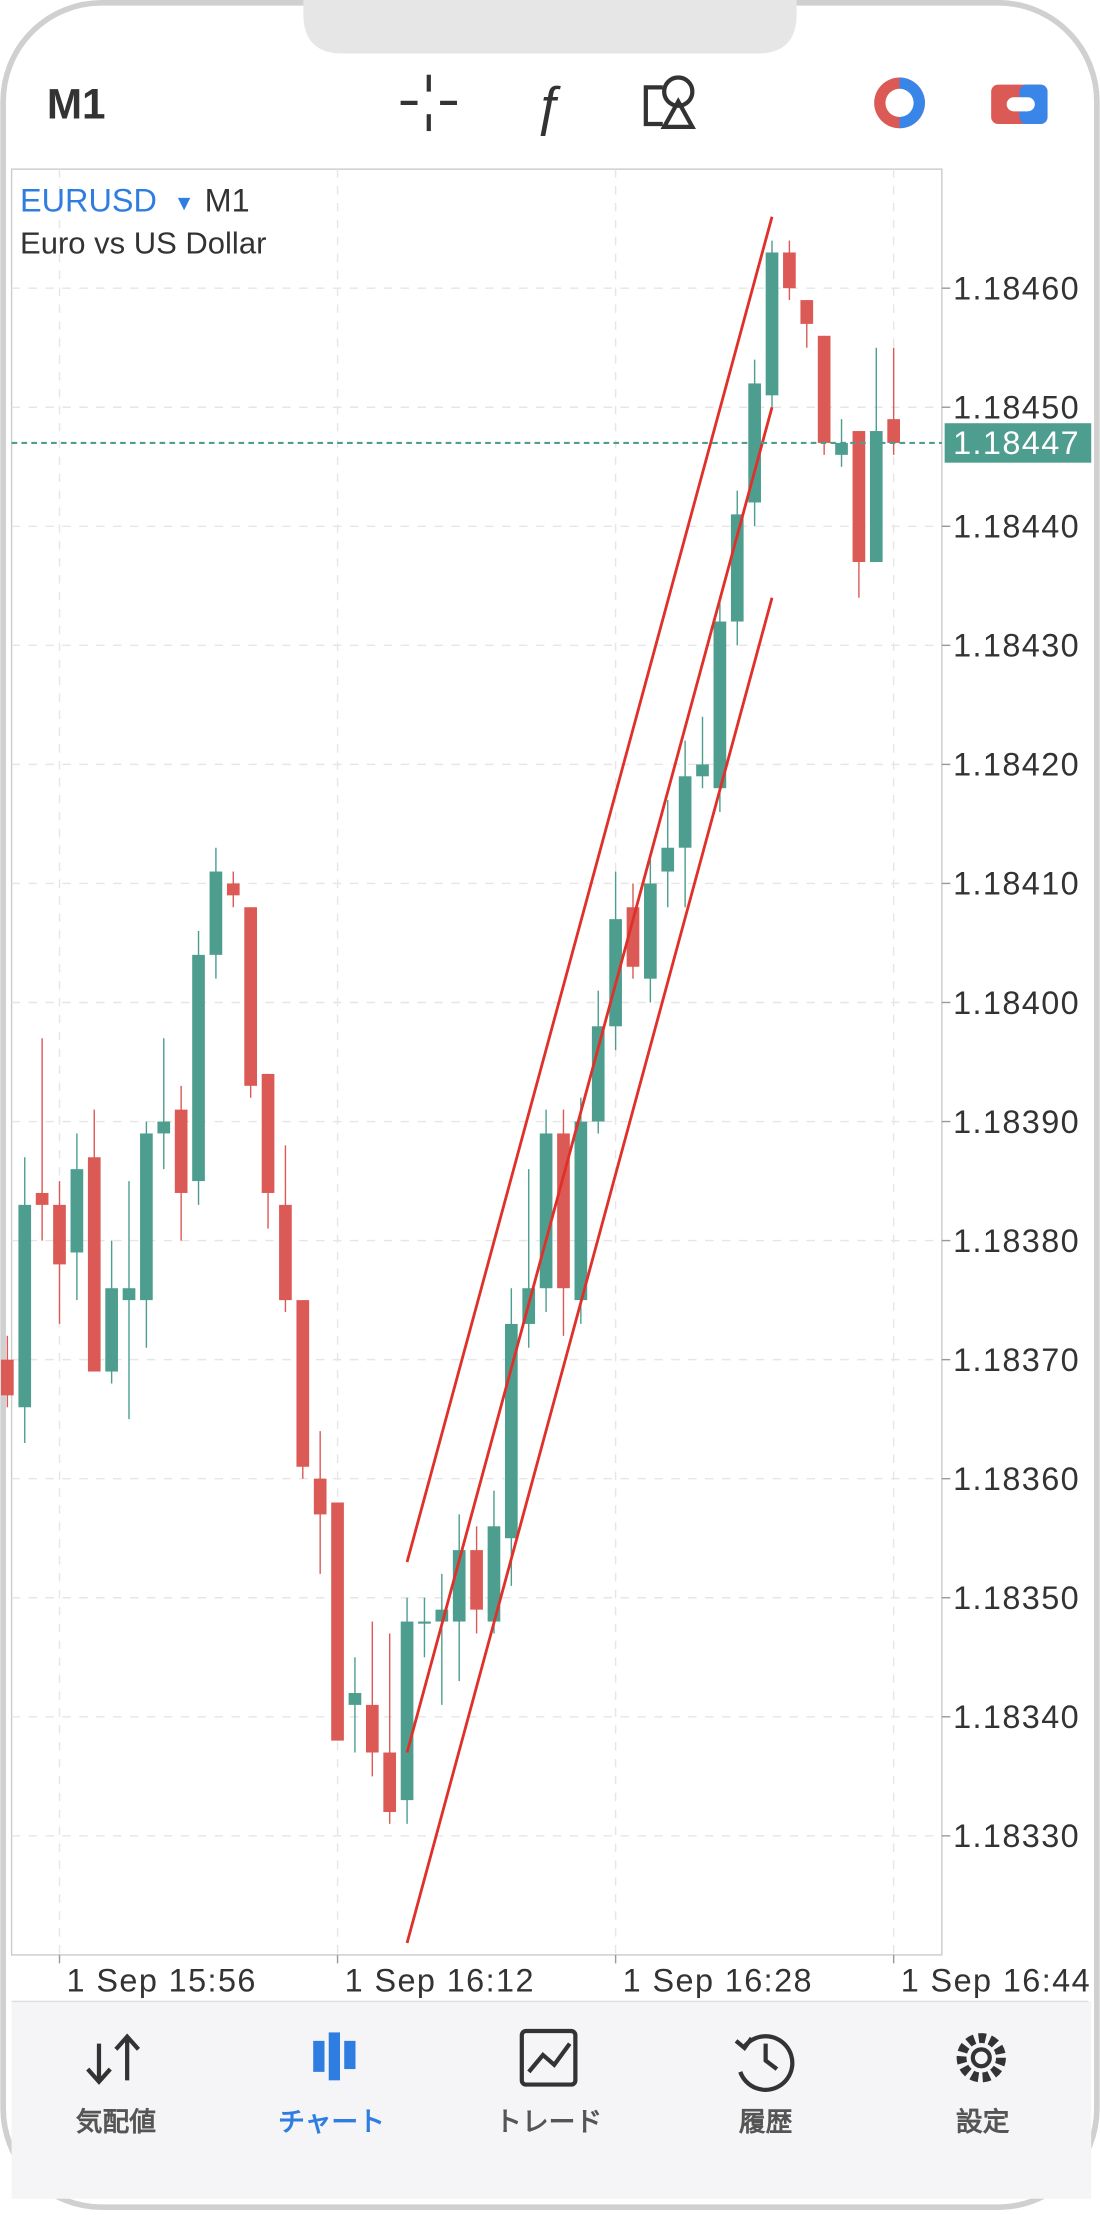  Describe the element at coordinates (1016, 765) in the screenshot. I see `y-tick-label: 1.18420` at that location.